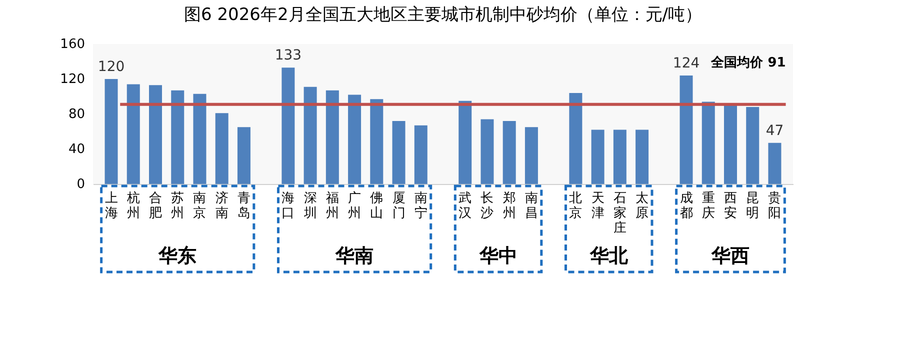 Image resolution: width=900 pixels, height=342 pixels. I want to click on chart-title: 图6 2026年2月全国五大地区主要城市机制中砂均价（单位：元/吨）, so click(443, 15).